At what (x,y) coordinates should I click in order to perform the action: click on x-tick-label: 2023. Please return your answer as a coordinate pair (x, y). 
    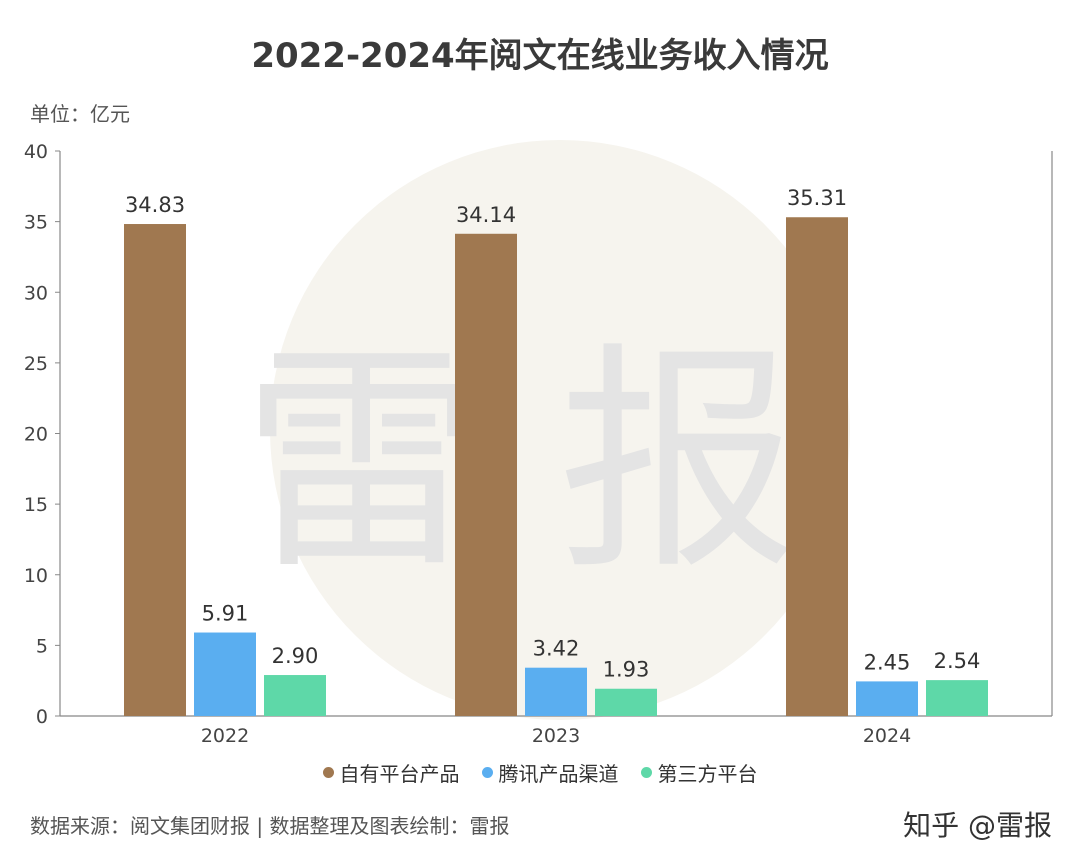
    Looking at the image, I should click on (556, 736).